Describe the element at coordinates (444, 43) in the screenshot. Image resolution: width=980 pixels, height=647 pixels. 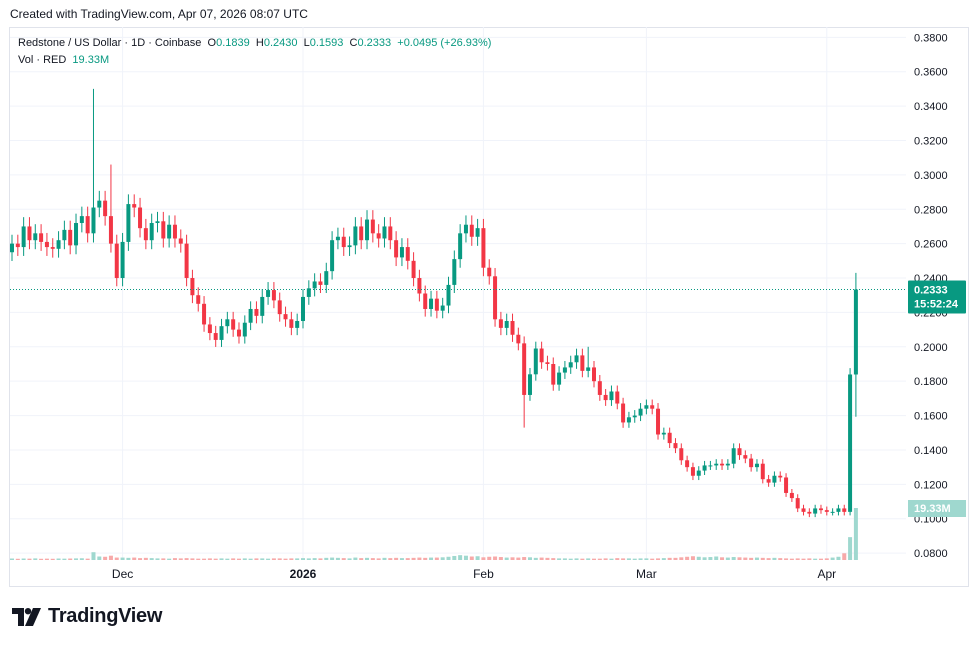
I see `change-value: +0.0495 (+26.93%)` at that location.